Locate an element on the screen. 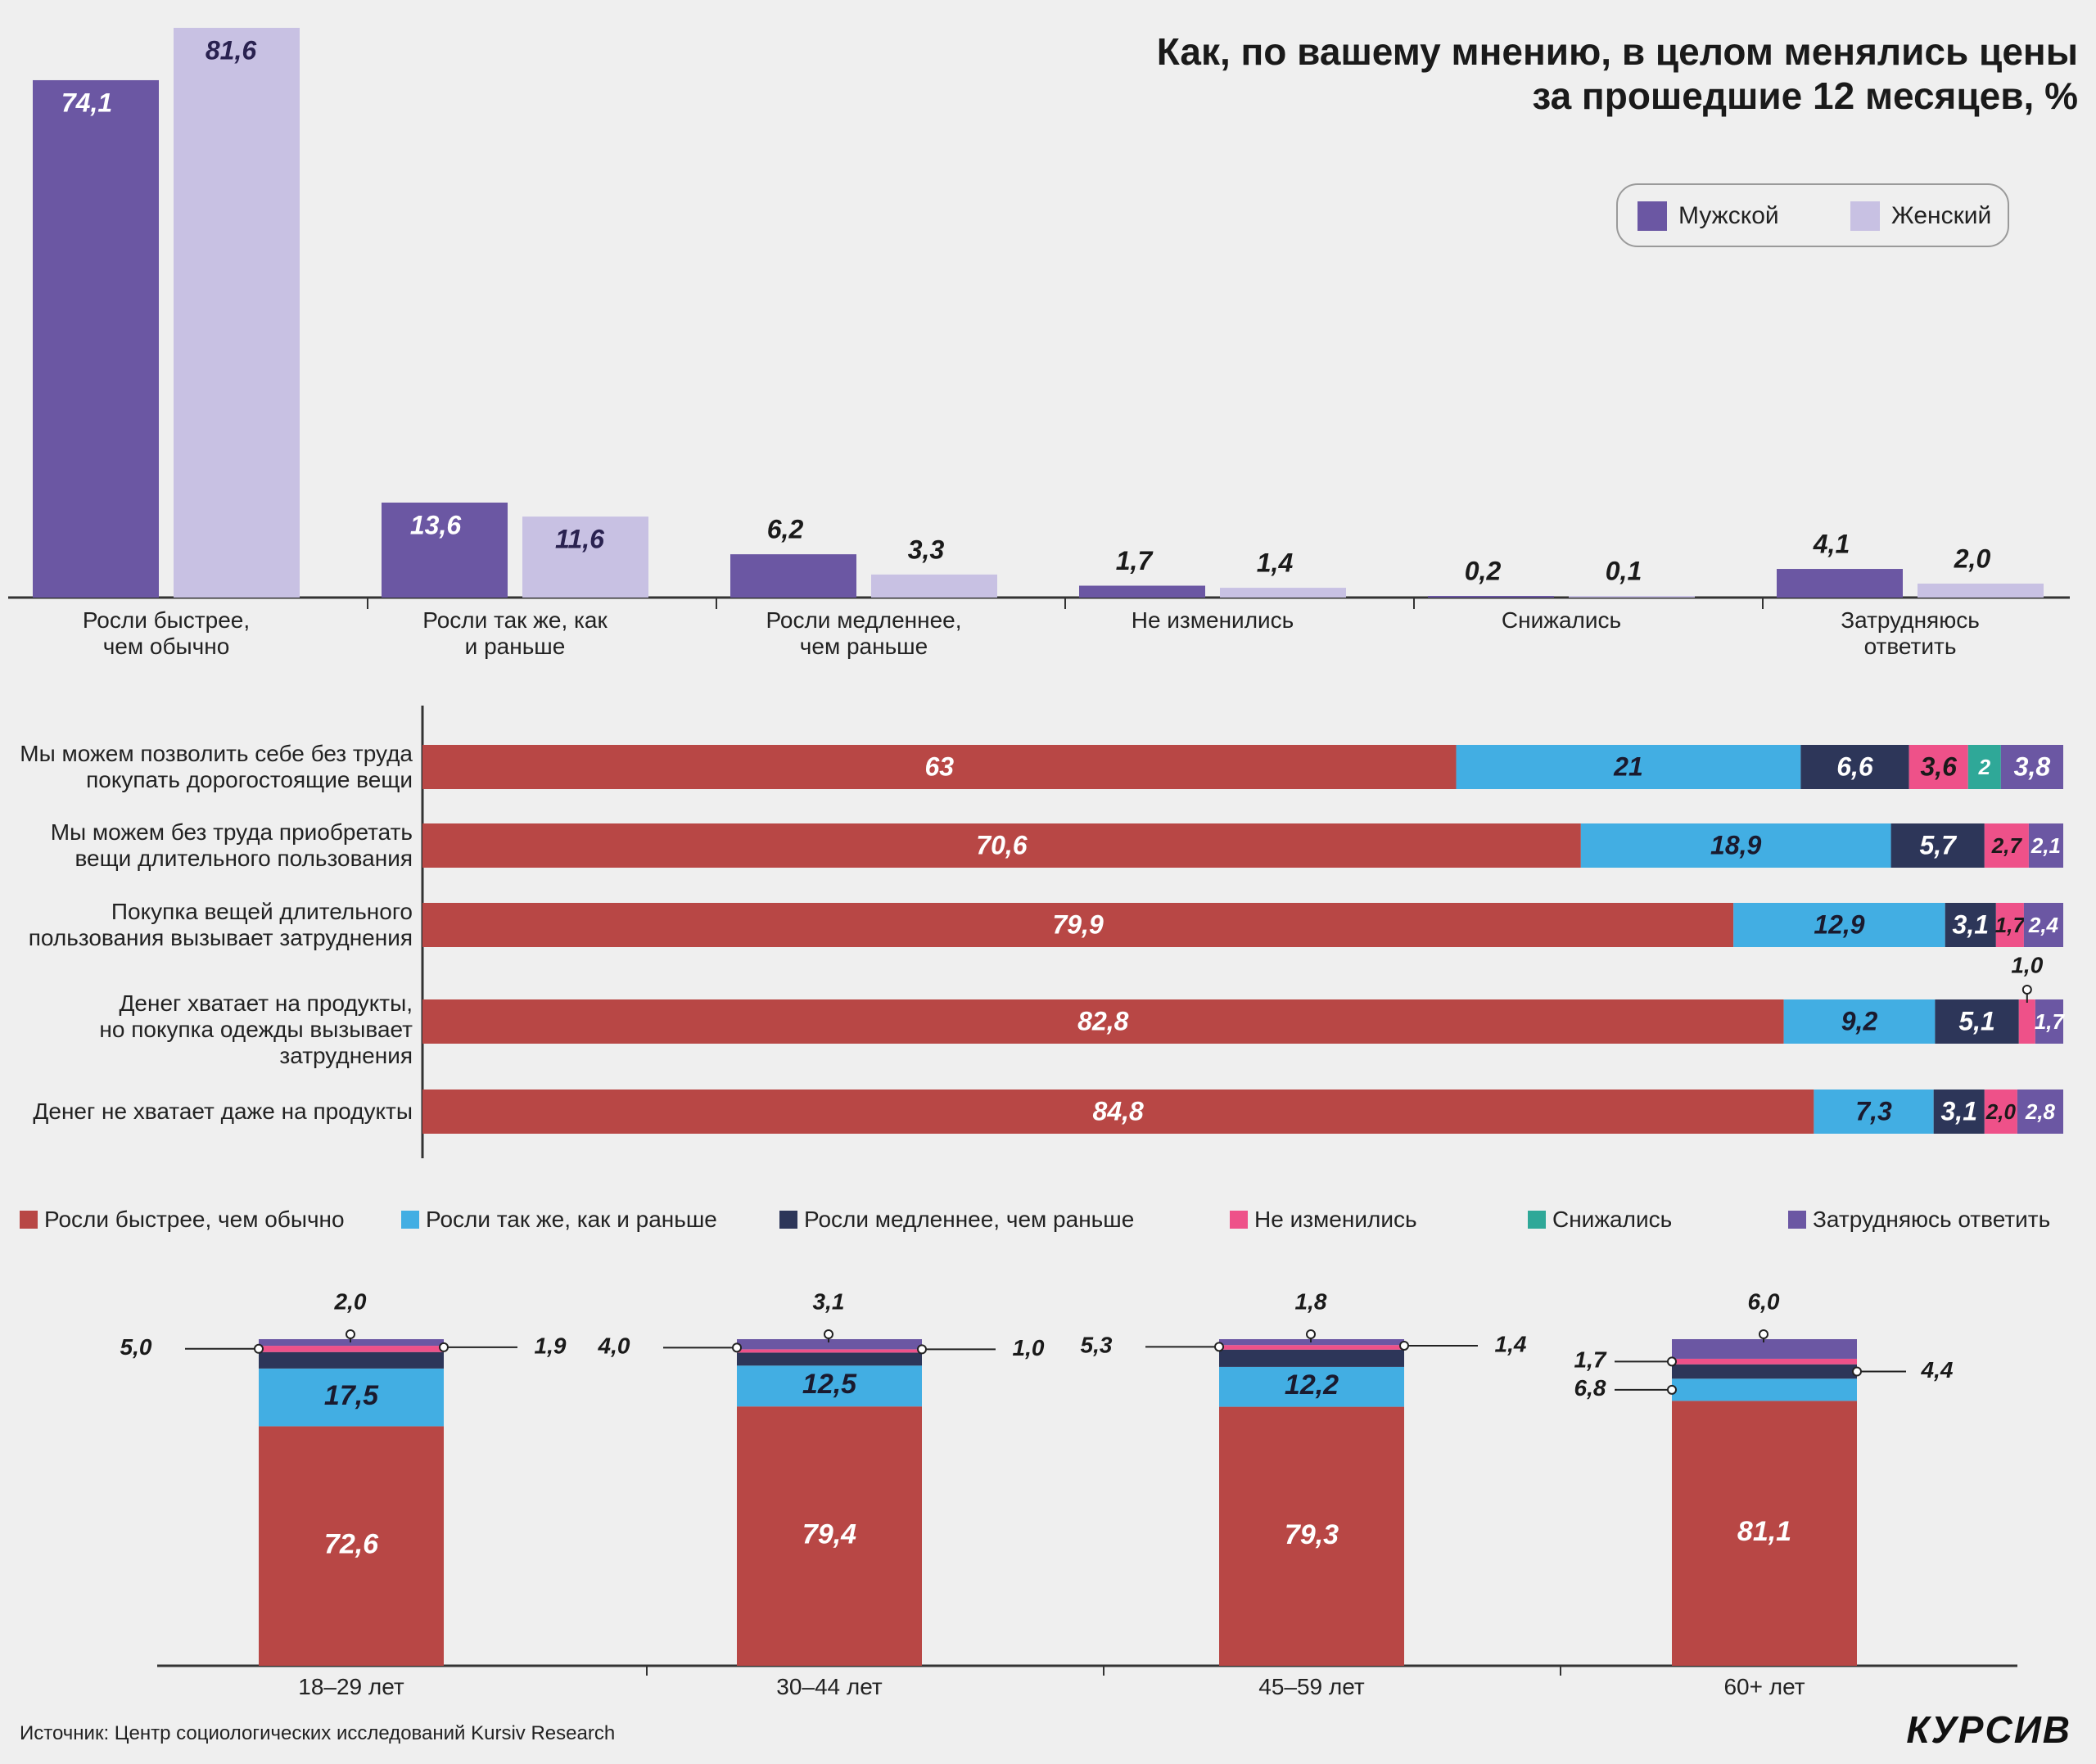 The height and width of the screenshot is (1764, 2096). age-label: 60+ лет is located at coordinates (1764, 1687).